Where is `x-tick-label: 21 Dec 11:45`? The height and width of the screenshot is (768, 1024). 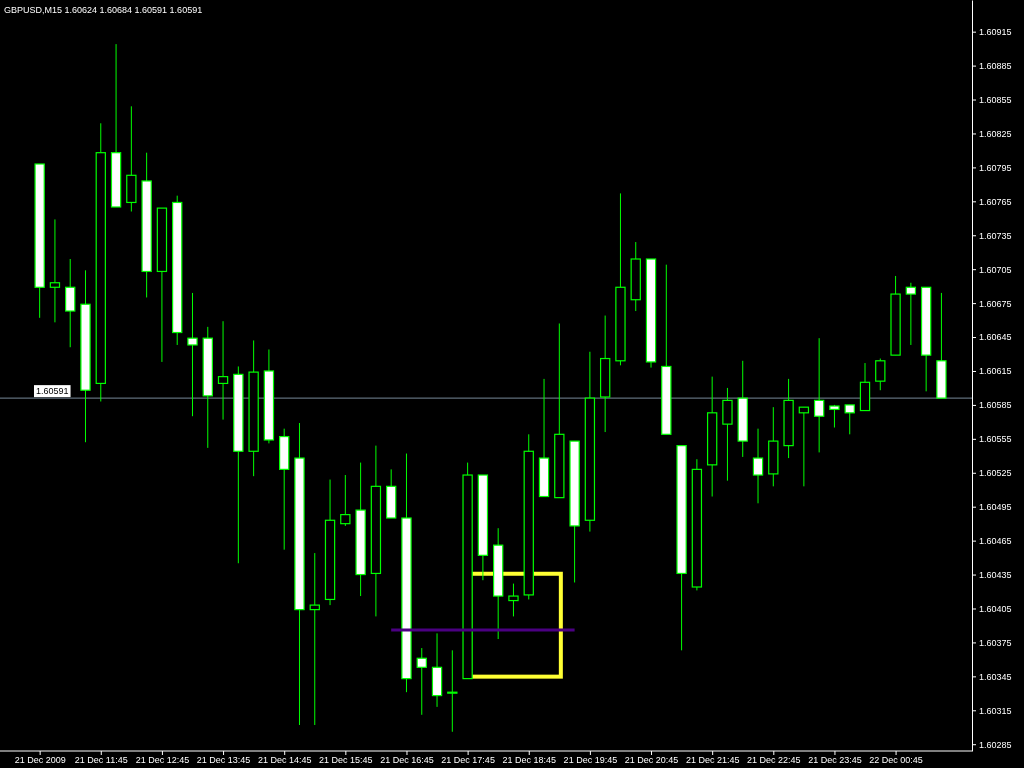
x-tick-label: 21 Dec 11:45 is located at coordinates (101, 760).